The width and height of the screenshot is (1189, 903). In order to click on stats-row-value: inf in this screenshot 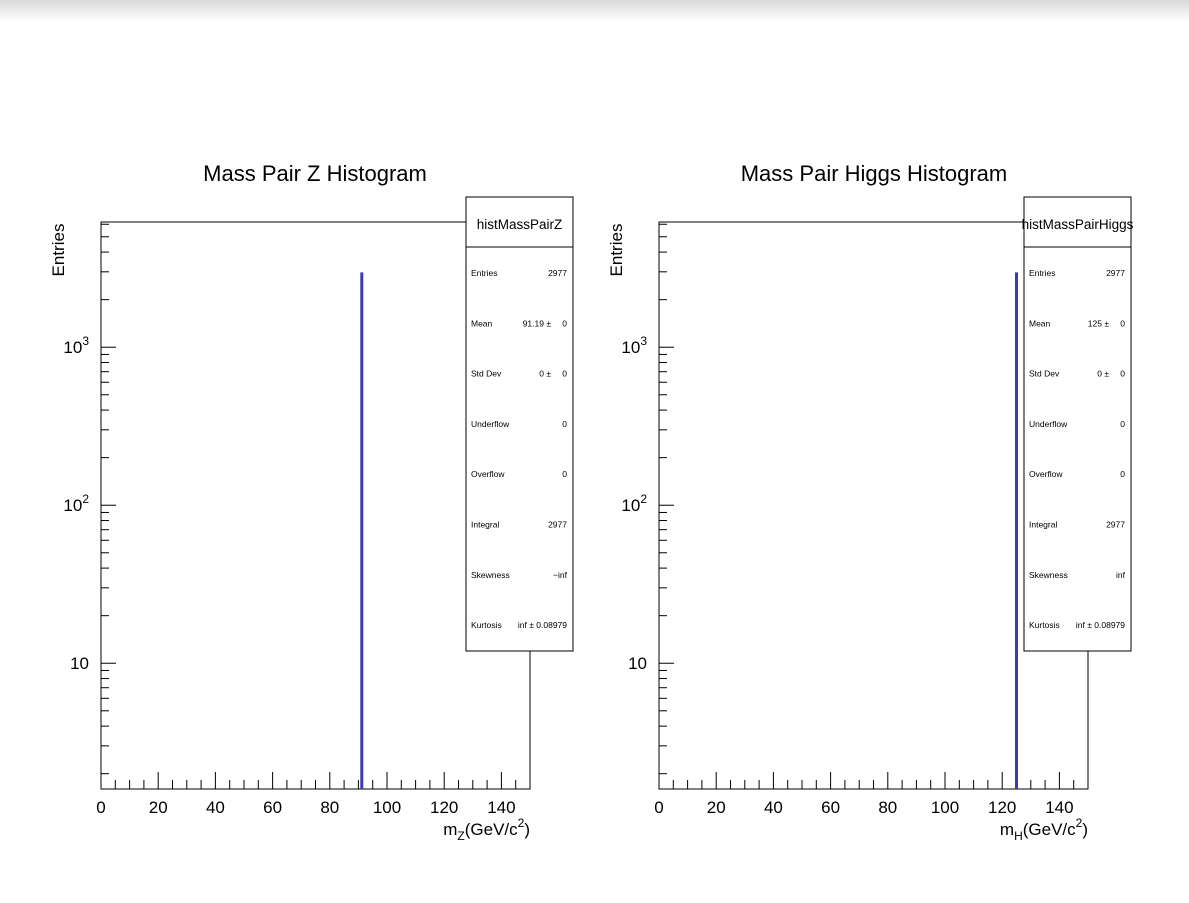, I will do `click(1121, 575)`.